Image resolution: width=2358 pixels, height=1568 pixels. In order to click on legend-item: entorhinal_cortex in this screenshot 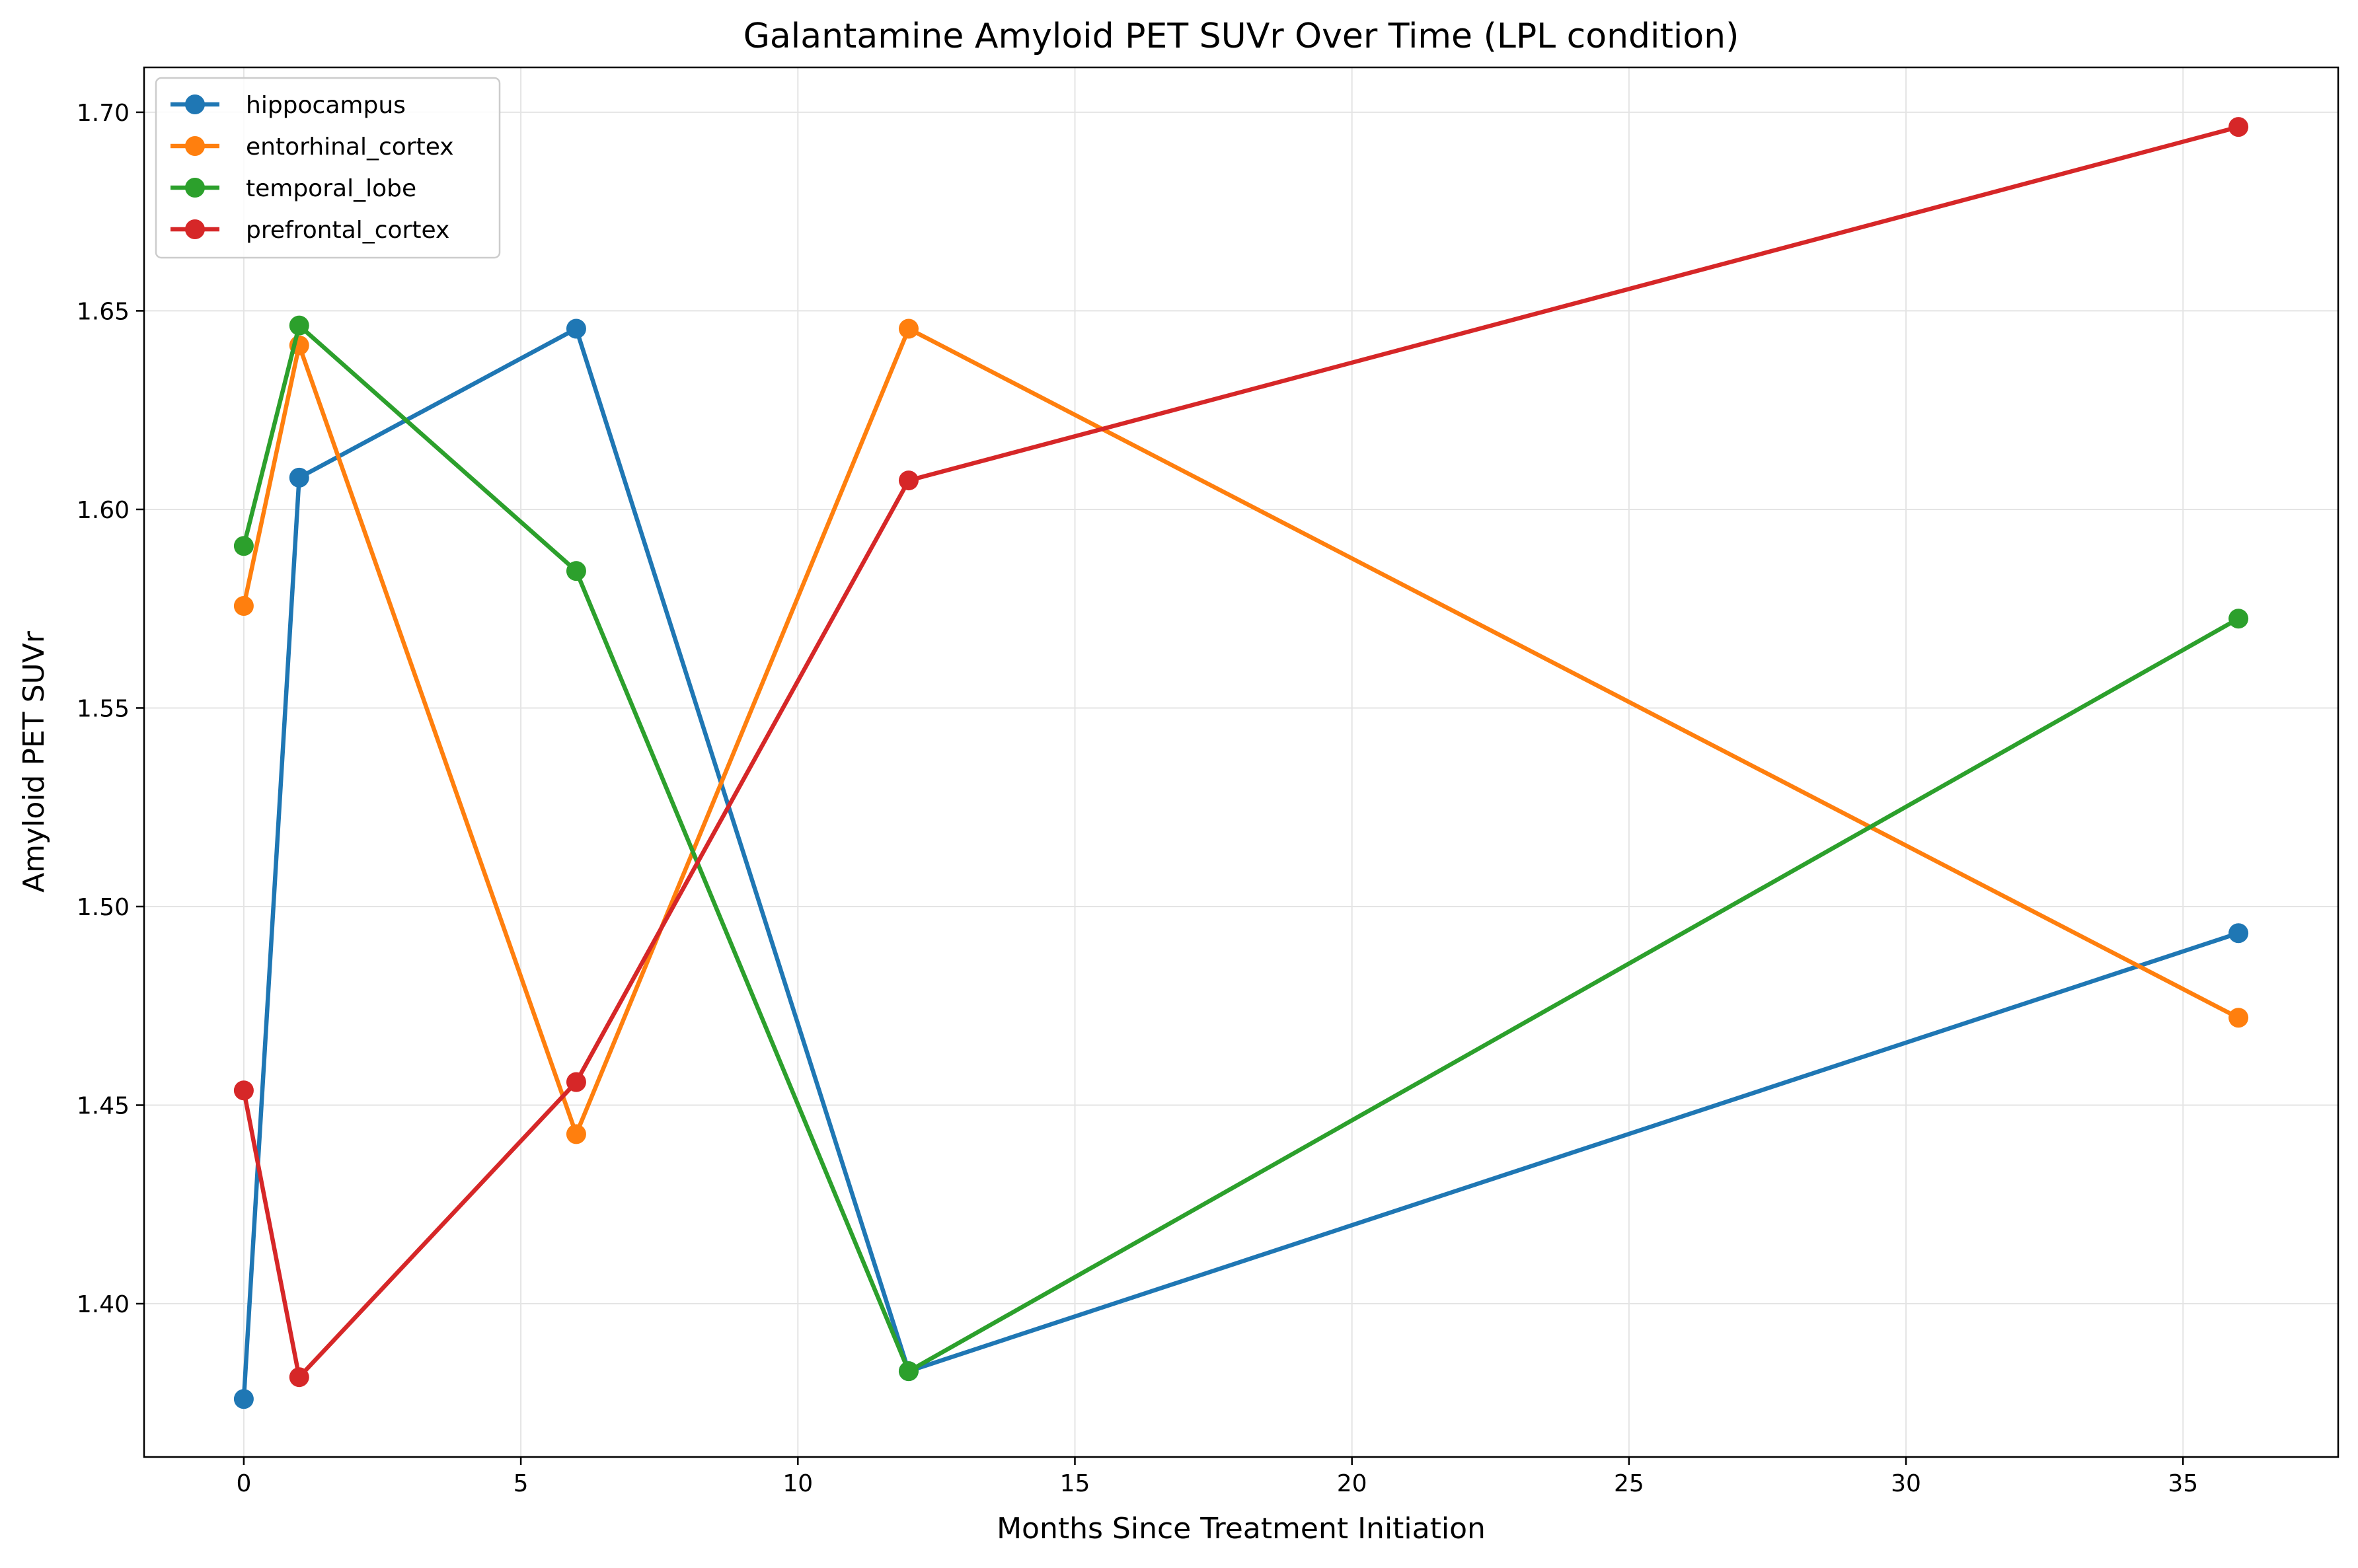, I will do `click(312, 147)`.